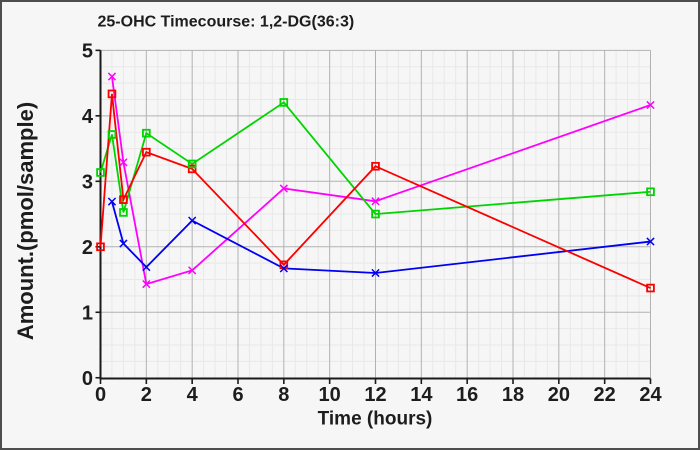 The height and width of the screenshot is (450, 700). I want to click on svg-text: 1, so click(87, 313).